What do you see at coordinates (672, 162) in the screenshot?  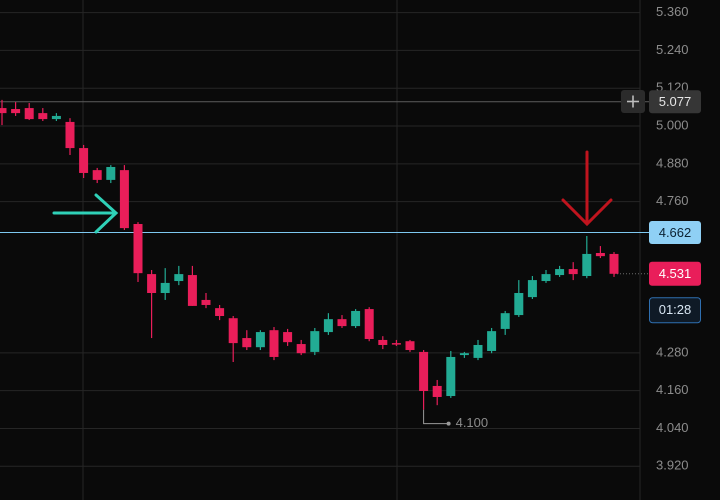 I see `y-tick-label: 4.880` at bounding box center [672, 162].